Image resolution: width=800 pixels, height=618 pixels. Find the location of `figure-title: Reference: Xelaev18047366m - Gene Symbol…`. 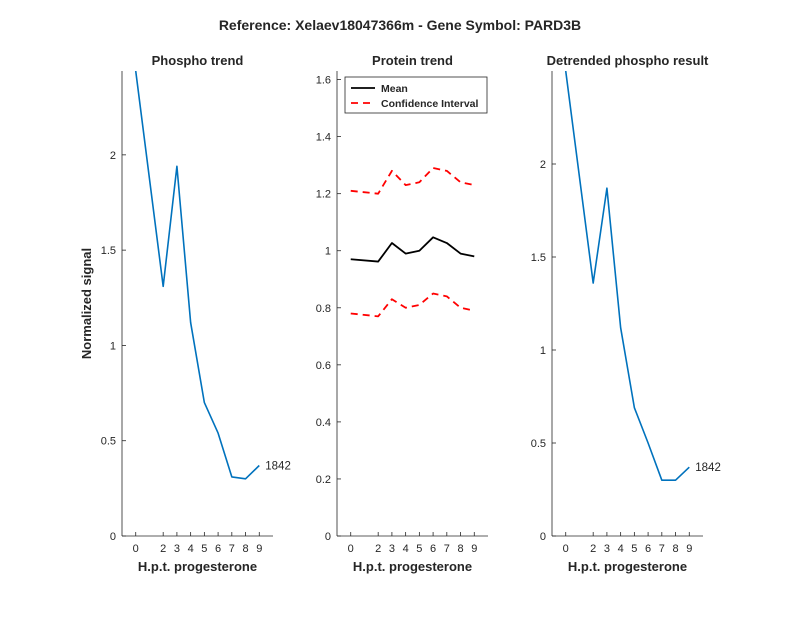

figure-title: Reference: Xelaev18047366m - Gene Symbol… is located at coordinates (400, 25).